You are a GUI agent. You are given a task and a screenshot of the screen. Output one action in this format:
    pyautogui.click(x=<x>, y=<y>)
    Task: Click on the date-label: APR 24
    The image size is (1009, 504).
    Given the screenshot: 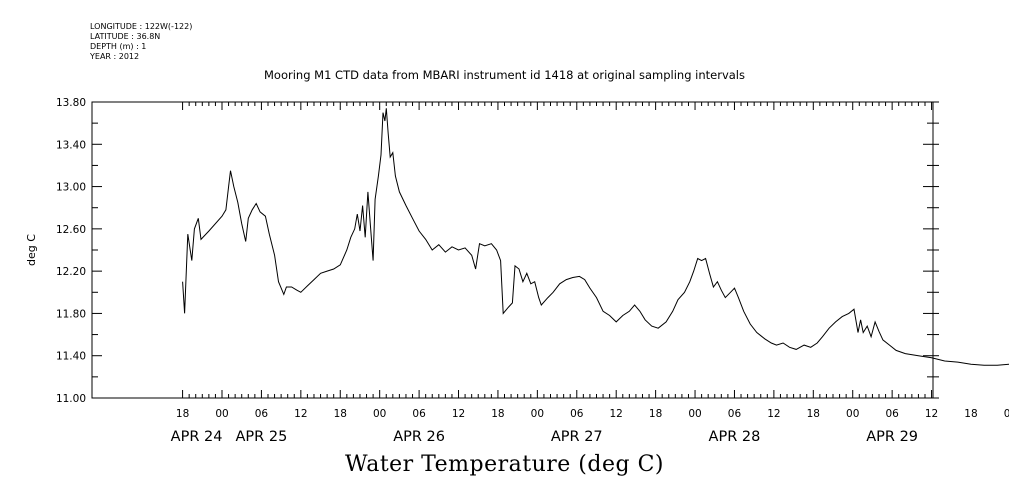 What is the action you would take?
    pyautogui.click(x=197, y=437)
    